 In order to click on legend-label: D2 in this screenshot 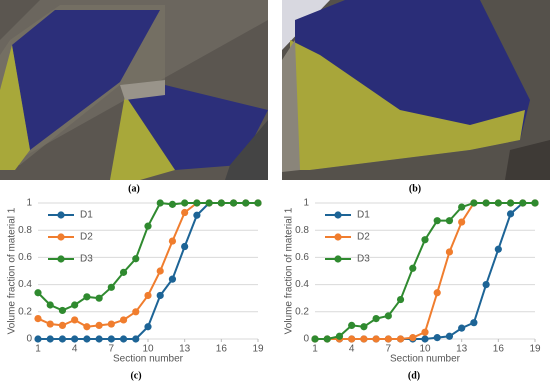, I will do `click(86, 237)`.